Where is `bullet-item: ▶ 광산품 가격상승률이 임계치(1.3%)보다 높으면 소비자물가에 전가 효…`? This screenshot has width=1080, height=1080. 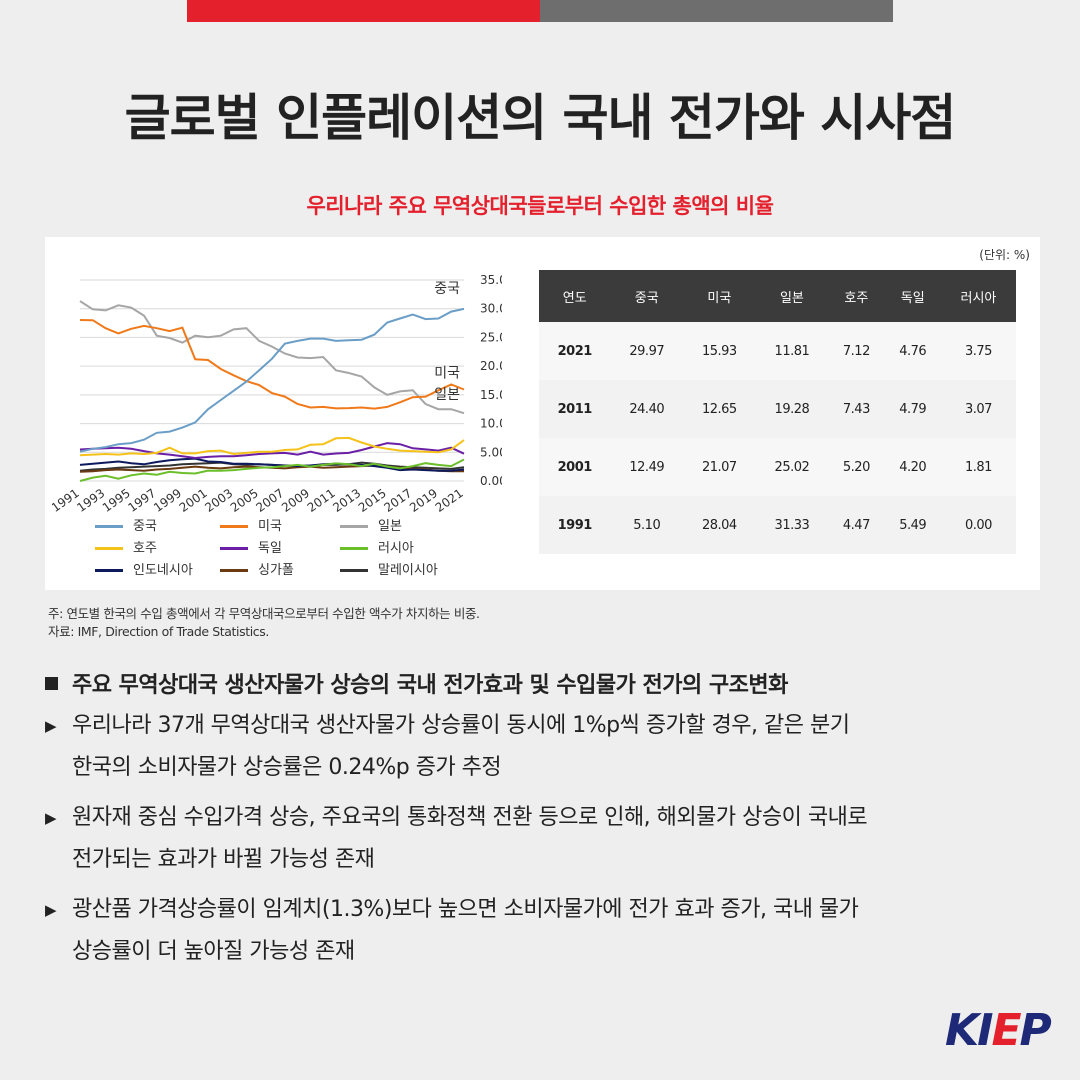 bullet-item: ▶ 광산품 가격상승률이 임계치(1.3%)보다 높으면 소비자물가에 전가 효… is located at coordinates (550, 931).